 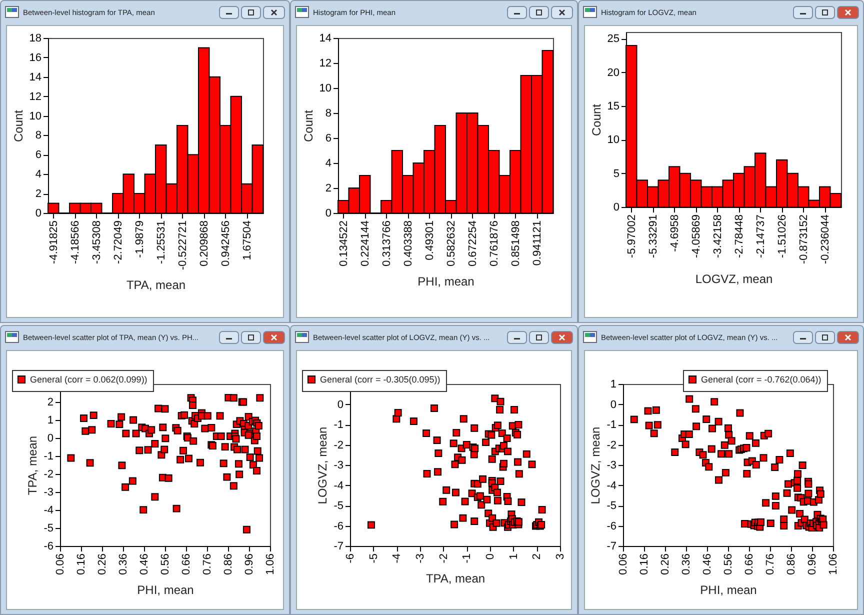 What do you see at coordinates (140, 239) in the screenshot?
I see `x-tick-label: -1.9879` at bounding box center [140, 239].